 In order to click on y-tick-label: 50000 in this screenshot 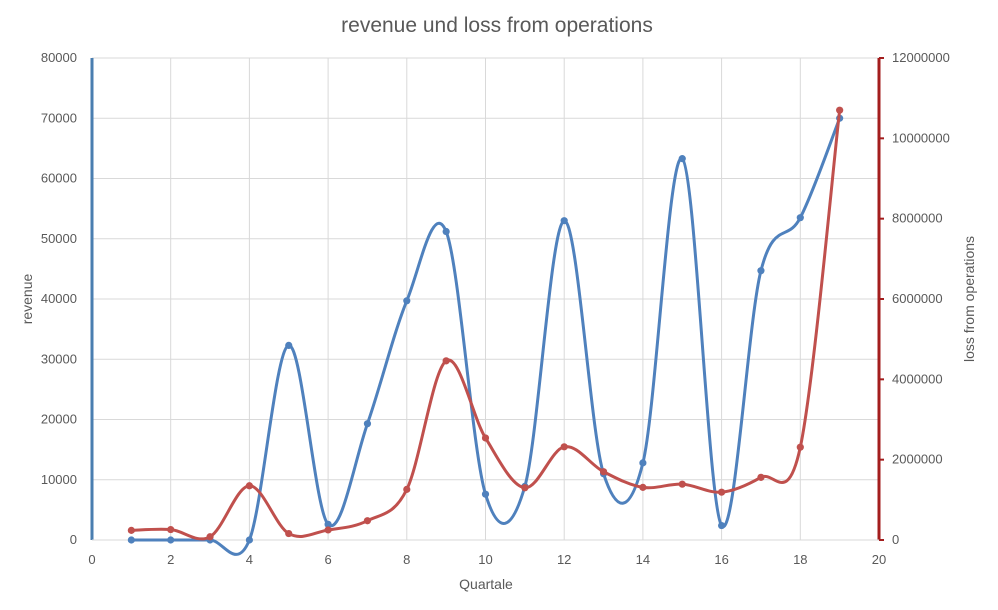, I will do `click(59, 238)`.